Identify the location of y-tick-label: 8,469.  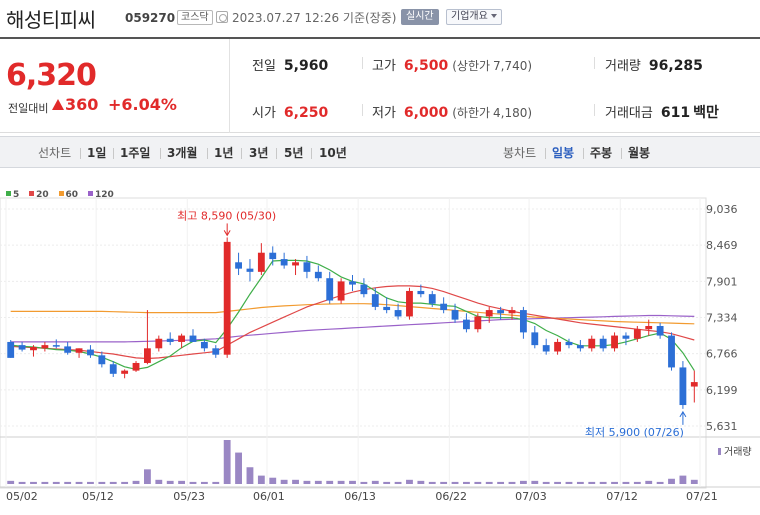
(722, 245).